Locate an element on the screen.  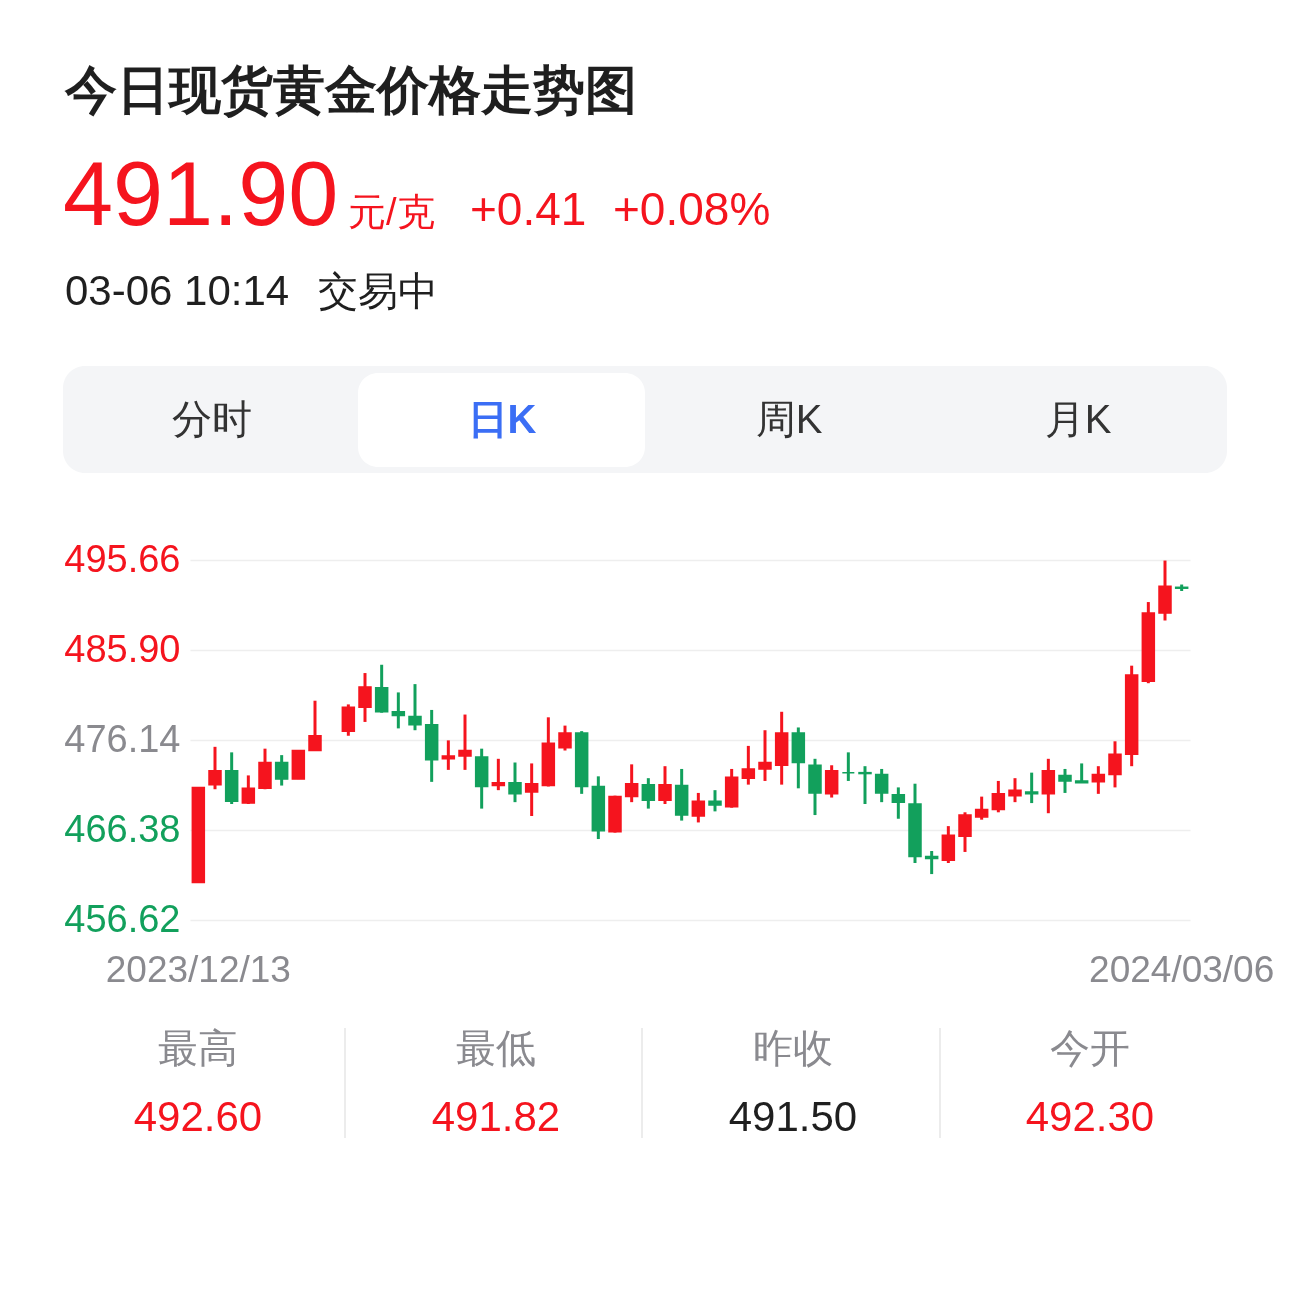
text: 491.90 is located at coordinates (201, 194).